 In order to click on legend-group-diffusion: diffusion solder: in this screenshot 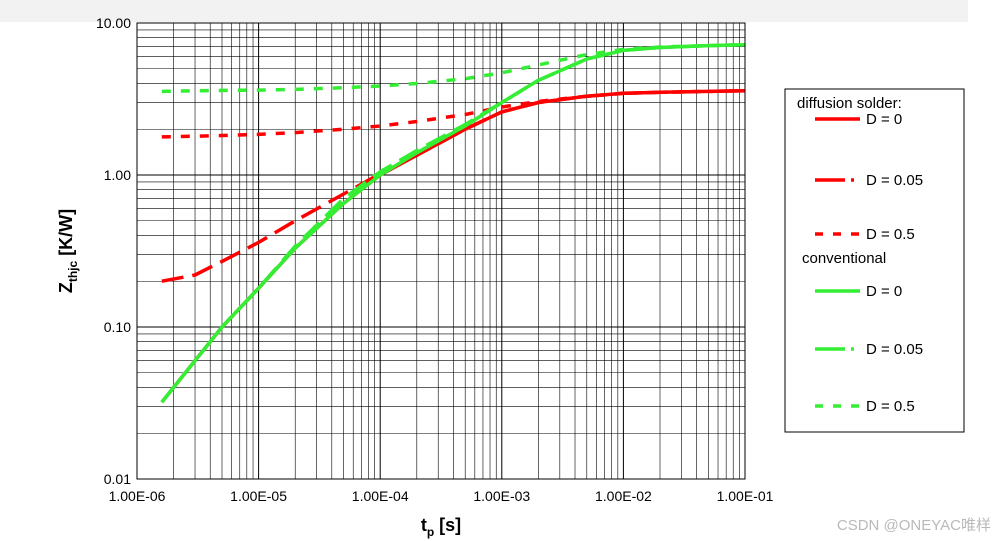, I will do `click(849, 103)`.